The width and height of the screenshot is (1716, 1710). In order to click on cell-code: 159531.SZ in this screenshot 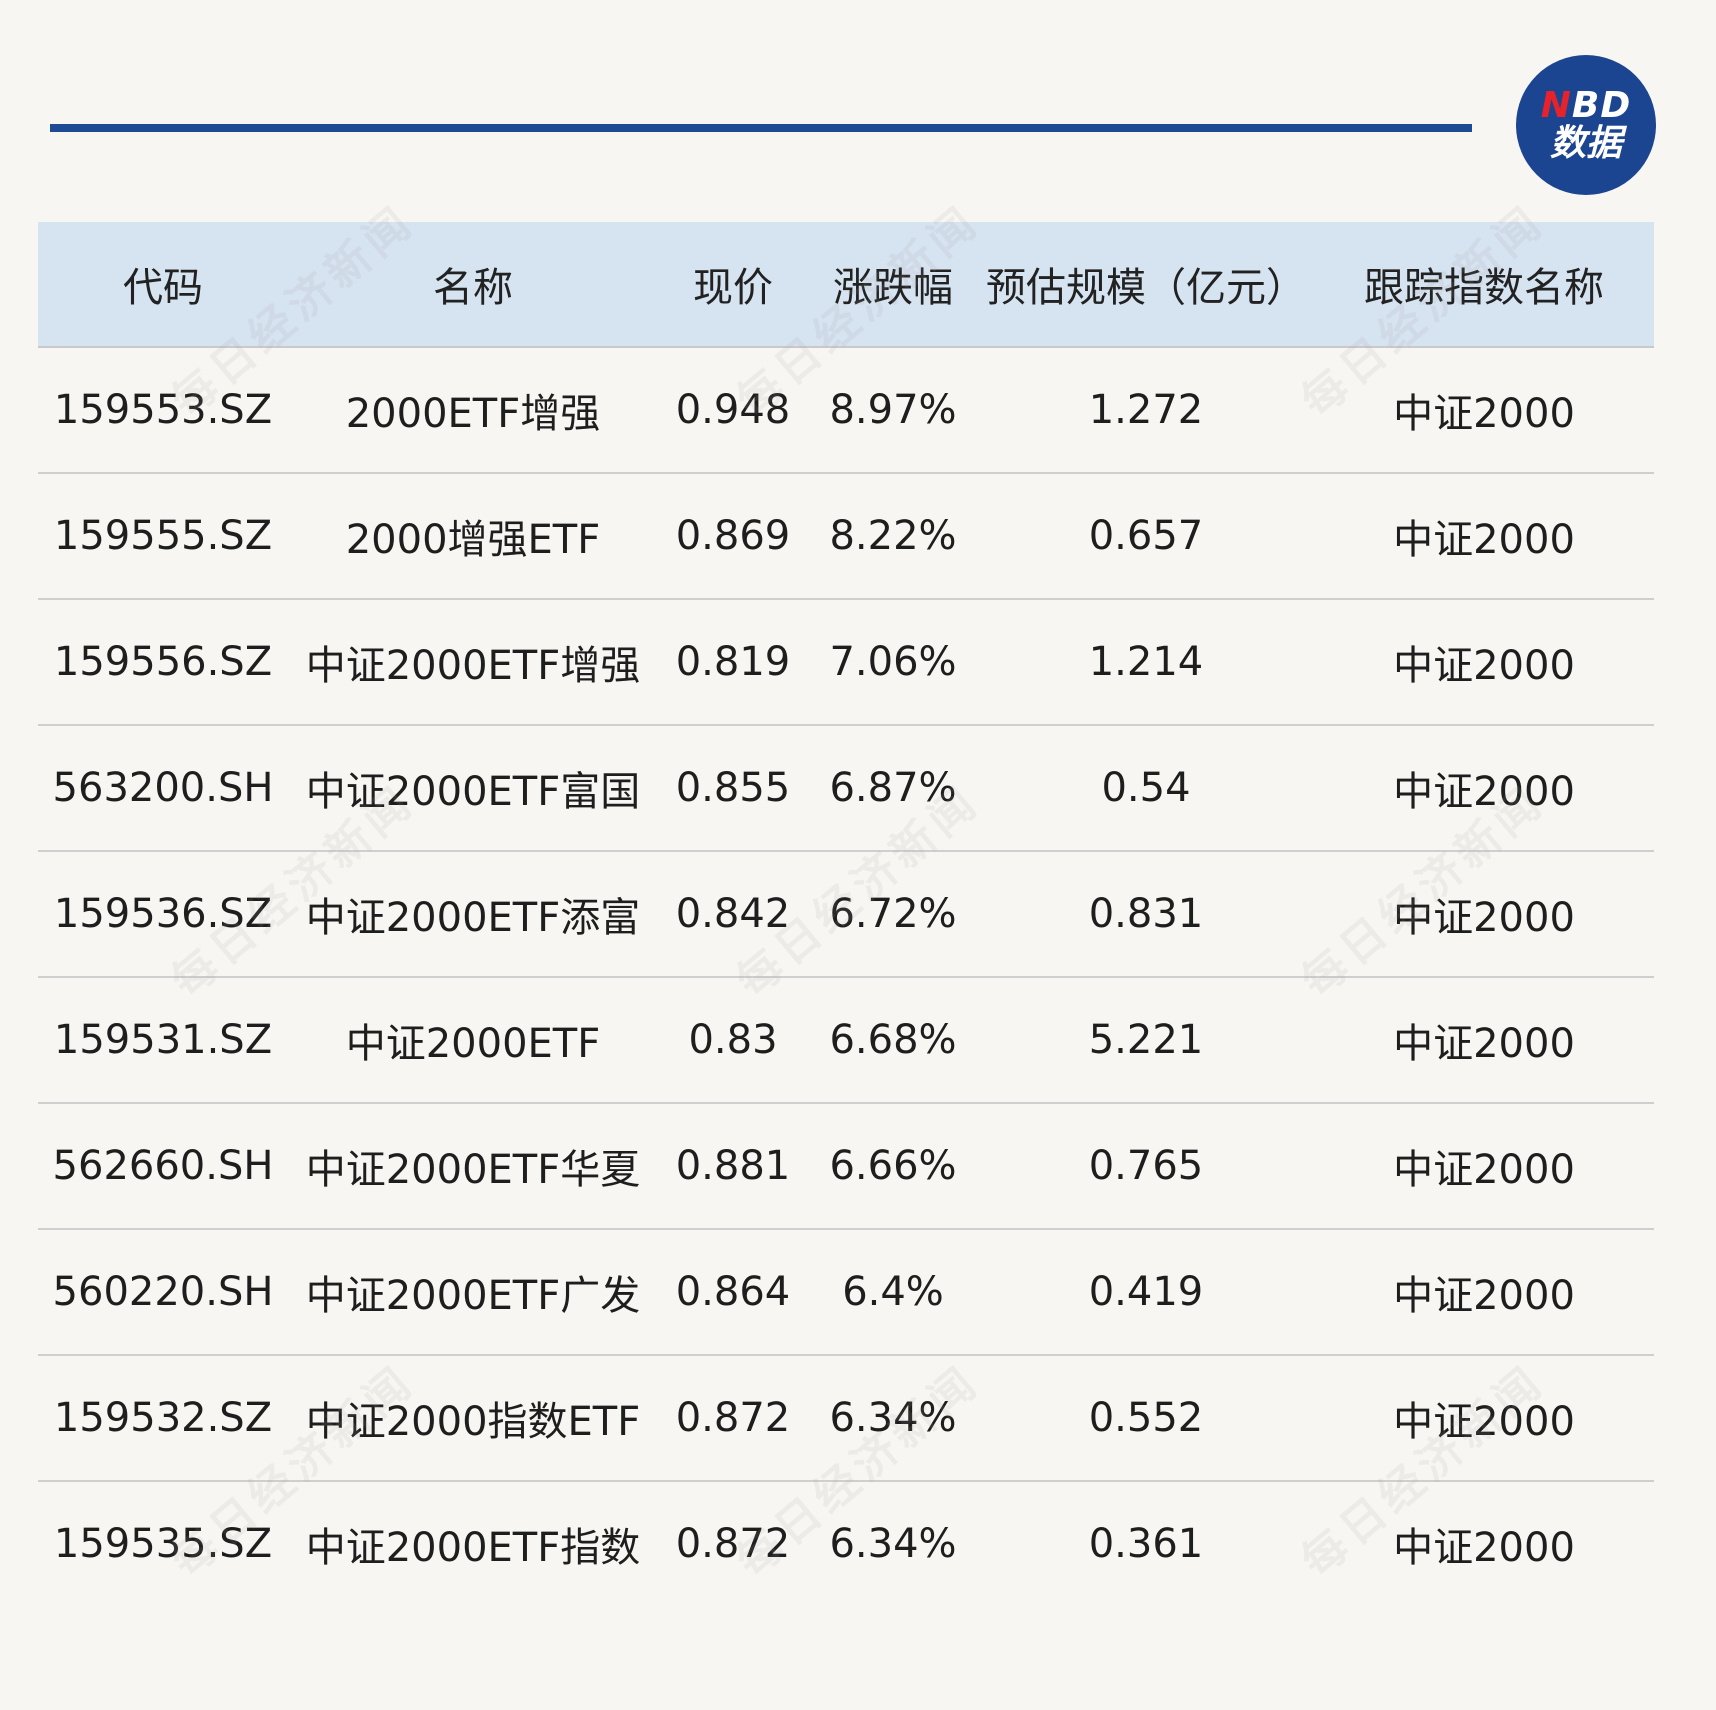, I will do `click(163, 1040)`.